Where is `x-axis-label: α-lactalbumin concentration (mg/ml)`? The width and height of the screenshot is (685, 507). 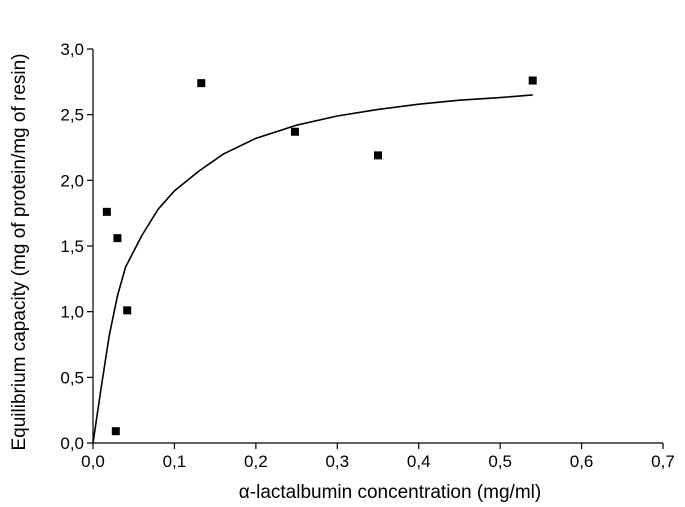
x-axis-label: α-lactalbumin concentration (mg/ml) is located at coordinates (390, 492).